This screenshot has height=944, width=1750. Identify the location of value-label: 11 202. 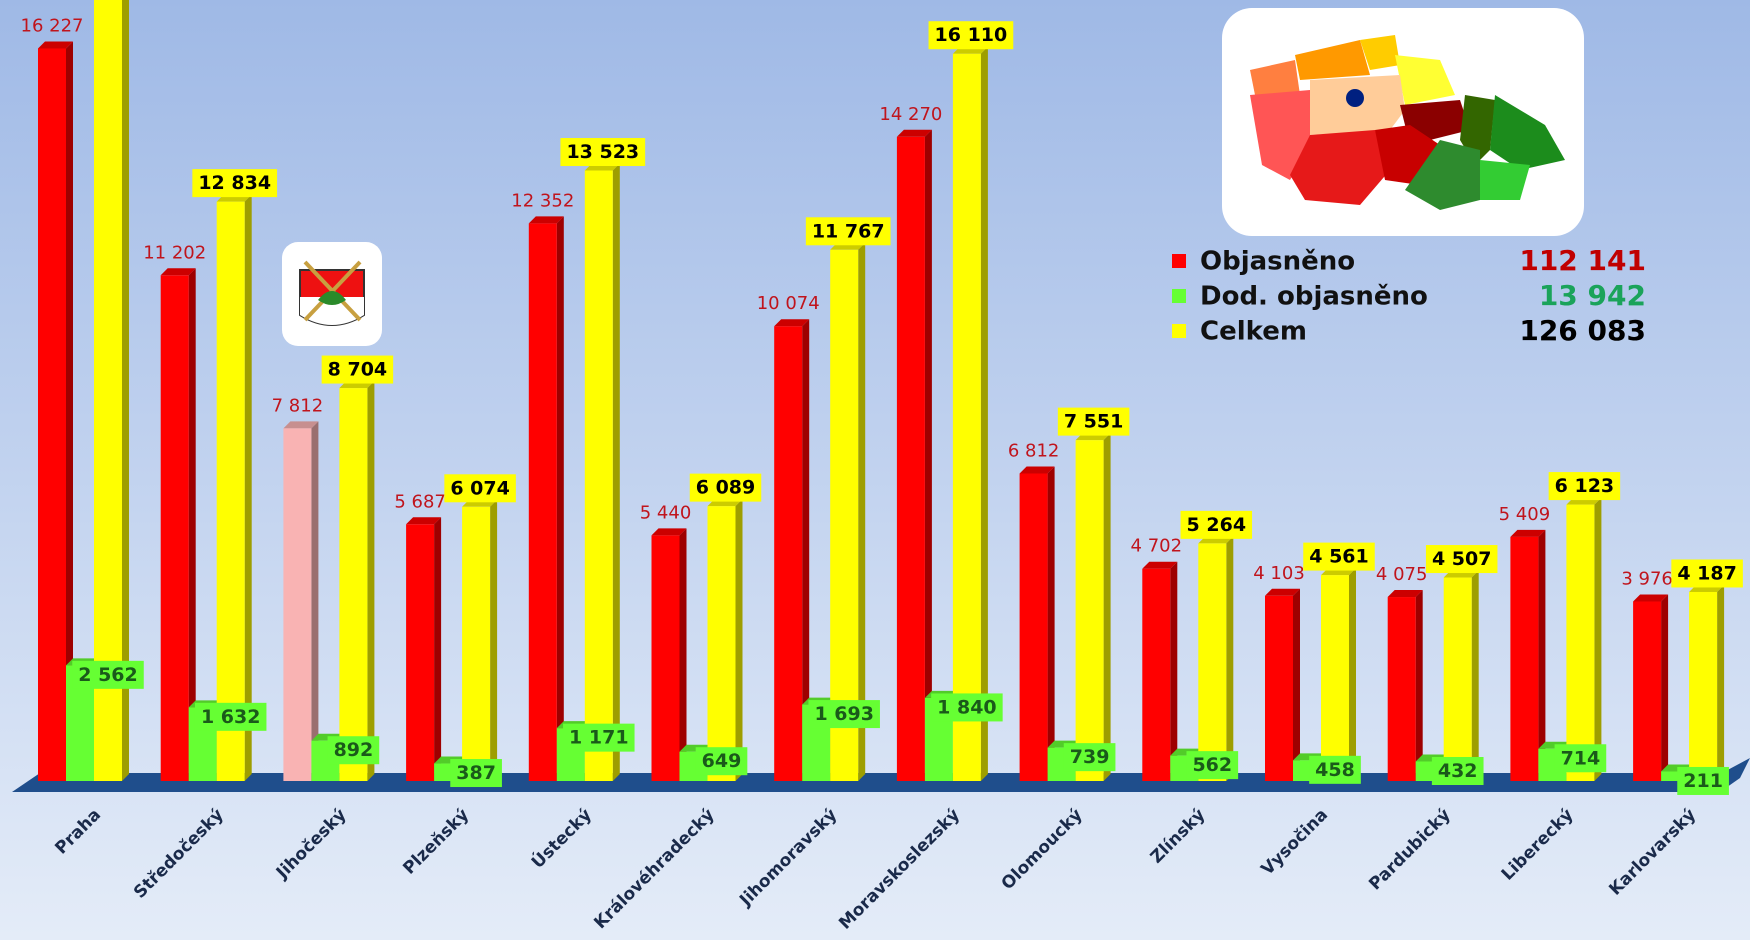
(174, 252).